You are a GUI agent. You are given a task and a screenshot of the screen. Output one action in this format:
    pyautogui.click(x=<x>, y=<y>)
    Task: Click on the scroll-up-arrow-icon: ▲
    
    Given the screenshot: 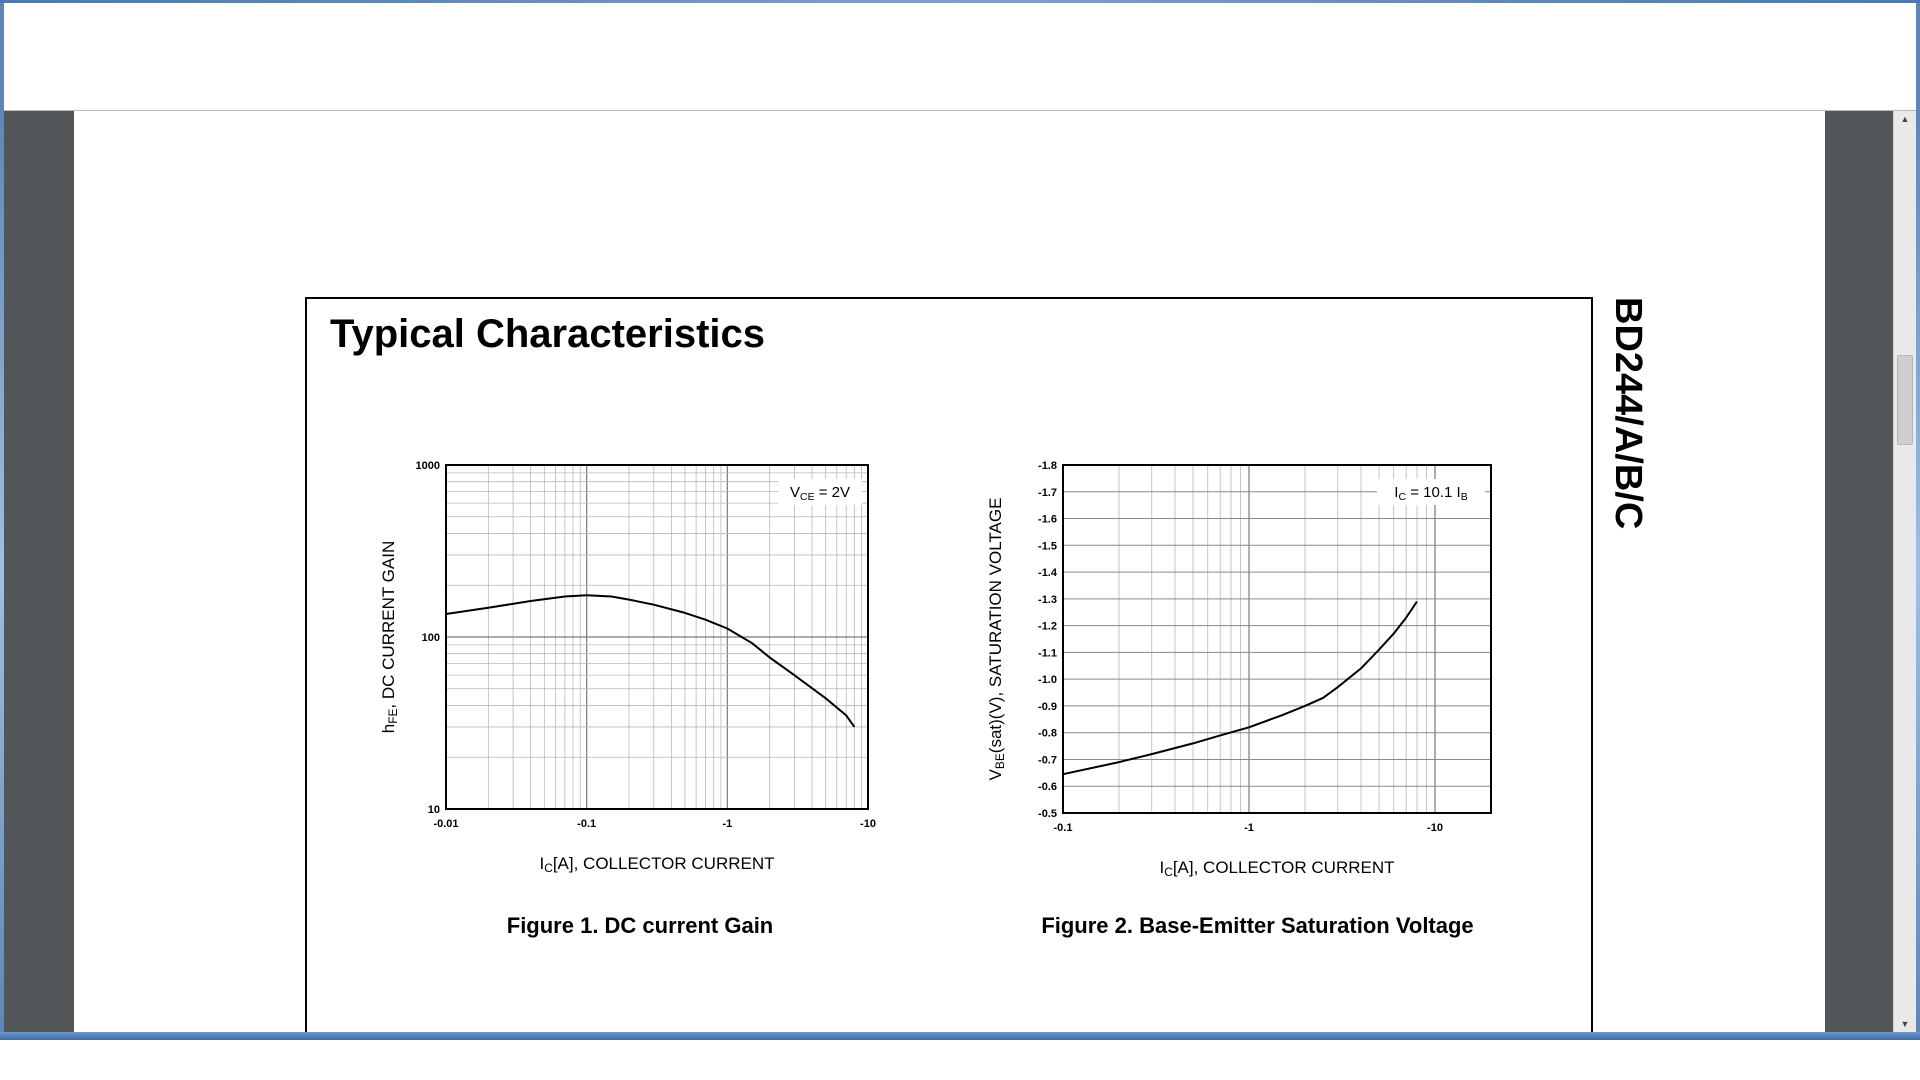 What is the action you would take?
    pyautogui.click(x=1905, y=119)
    